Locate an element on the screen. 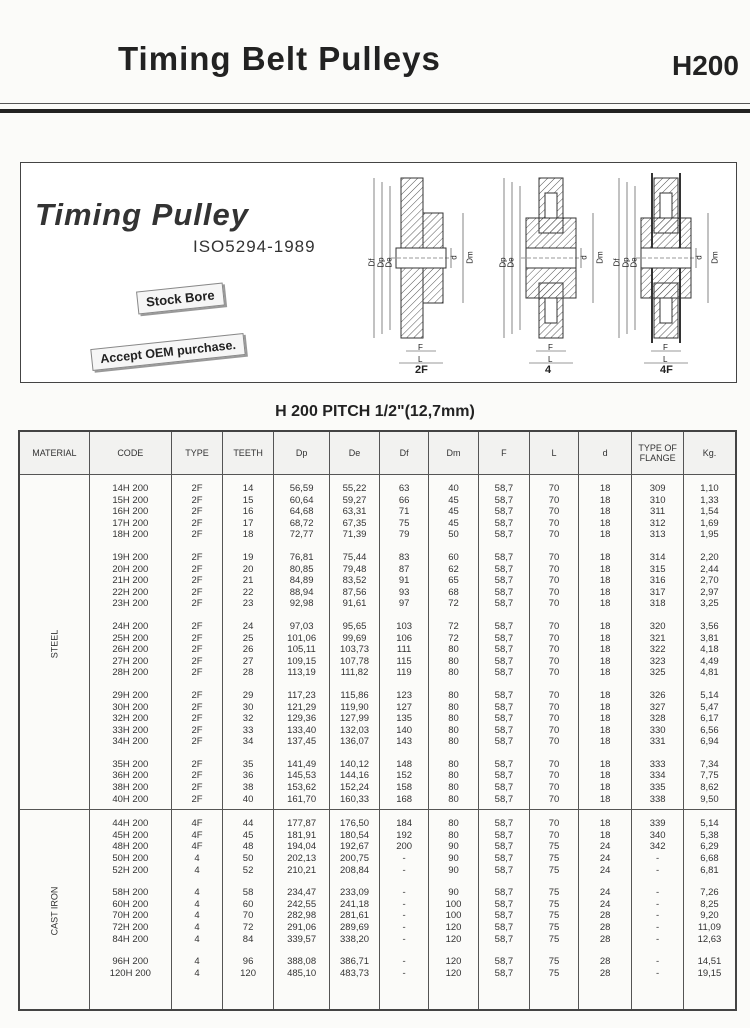 This screenshot has height=1028, width=750. table-cell: 19H 200 is located at coordinates (130, 557).